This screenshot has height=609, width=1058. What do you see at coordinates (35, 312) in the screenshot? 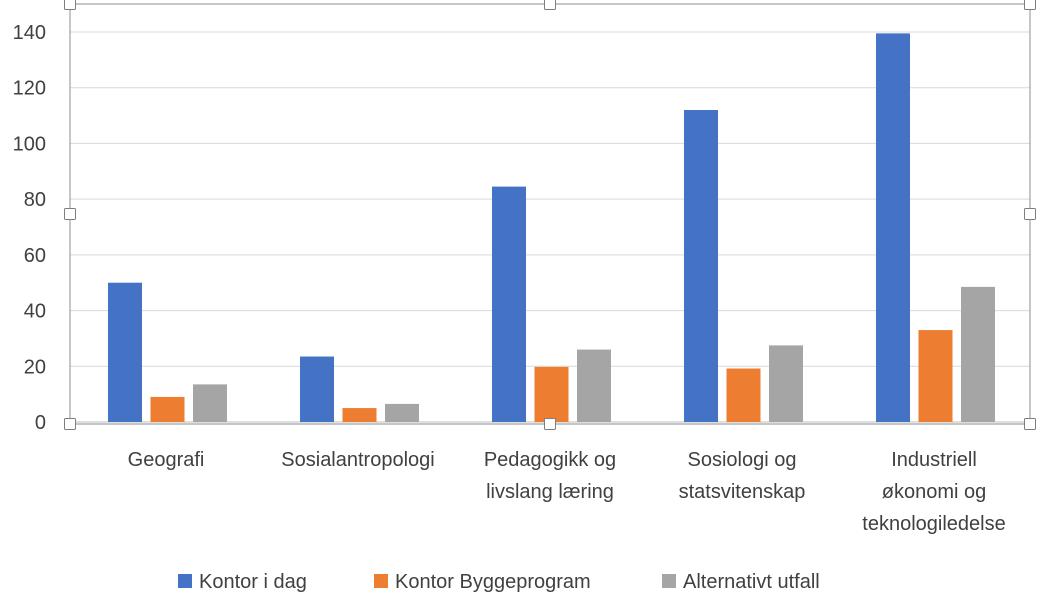
I see `y-tick-label: 40` at bounding box center [35, 312].